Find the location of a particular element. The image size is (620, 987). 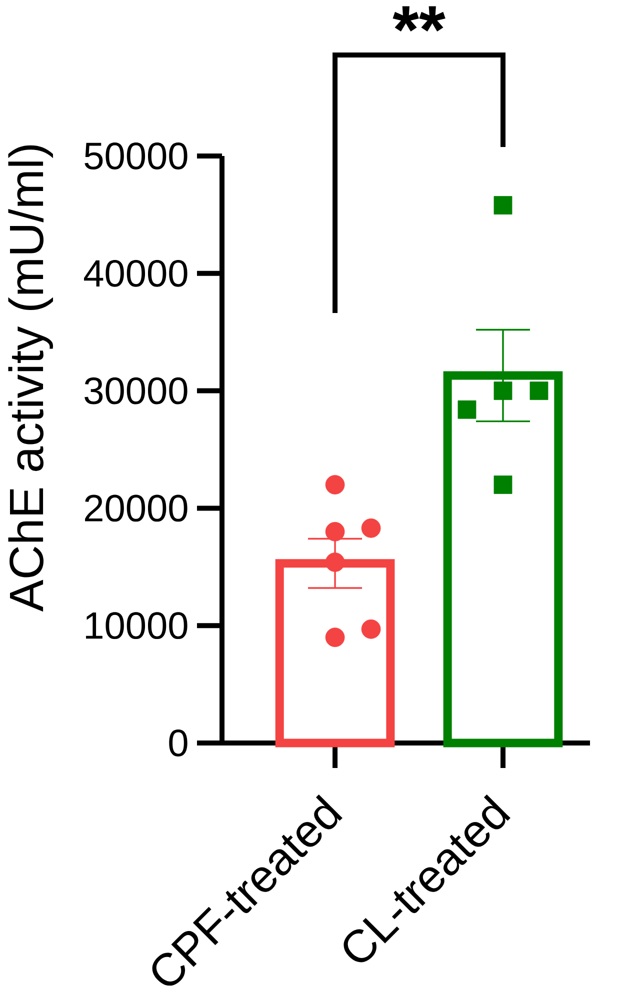

y-tick-label: 10000 is located at coordinates (137, 626).